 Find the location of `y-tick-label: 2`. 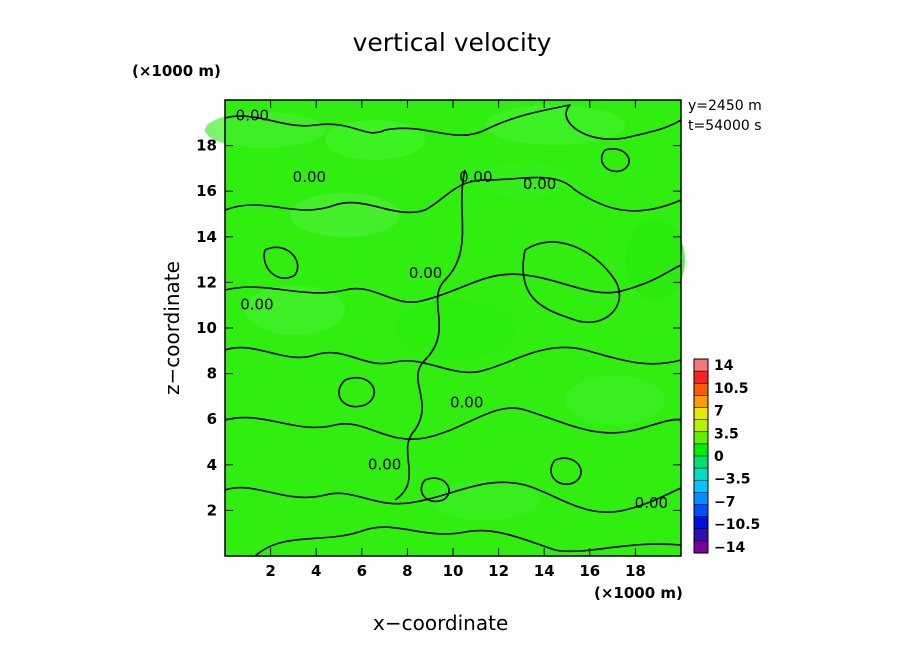

y-tick-label: 2 is located at coordinates (212, 510).